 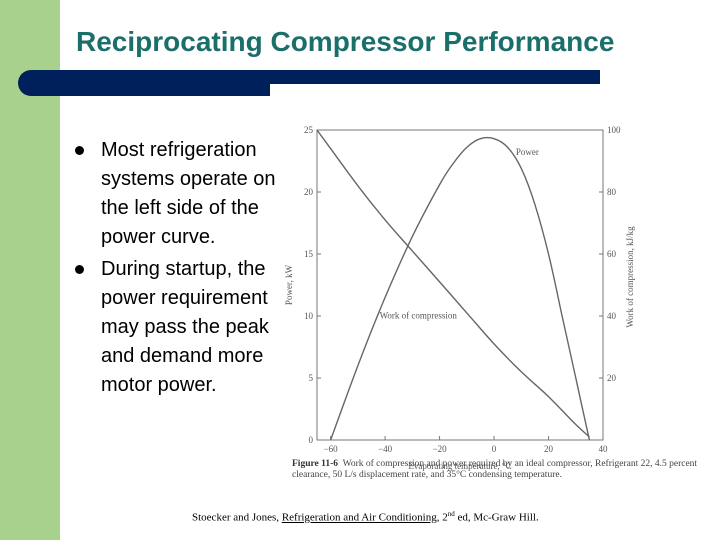 What do you see at coordinates (419, 315) in the screenshot?
I see `series-label-work-of-compression: Work of compression` at bounding box center [419, 315].